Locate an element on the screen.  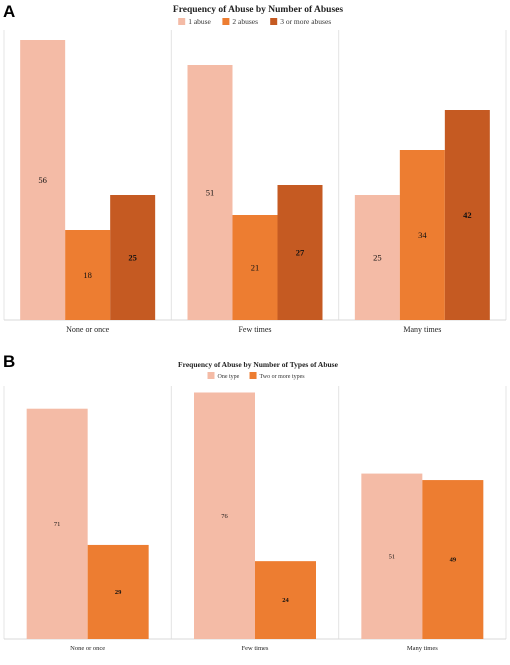
chart-a-value-label-1-1: 21 is located at coordinates (255, 267).